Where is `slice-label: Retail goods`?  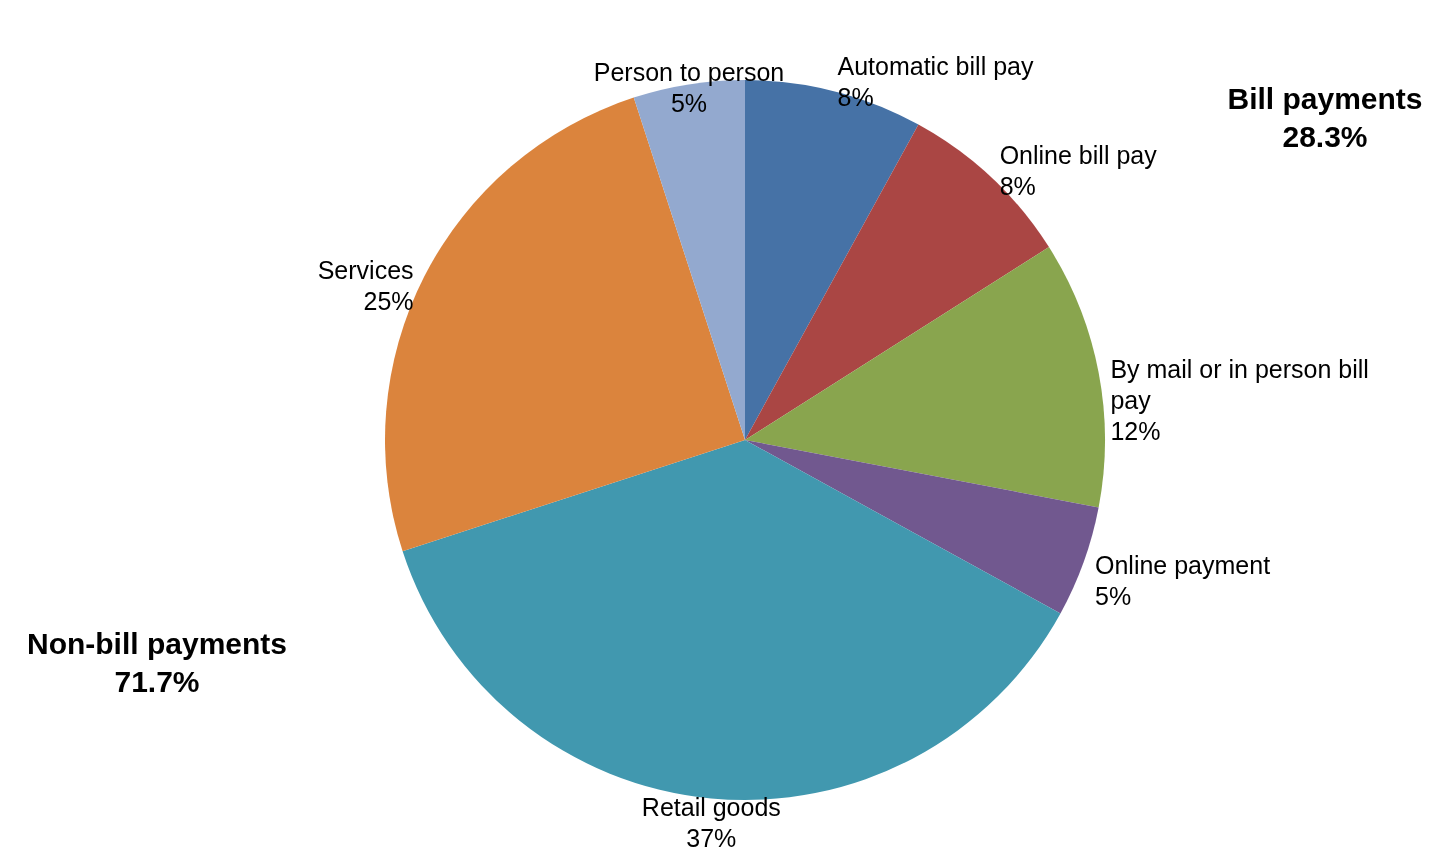
slice-label: Retail goods is located at coordinates (711, 807).